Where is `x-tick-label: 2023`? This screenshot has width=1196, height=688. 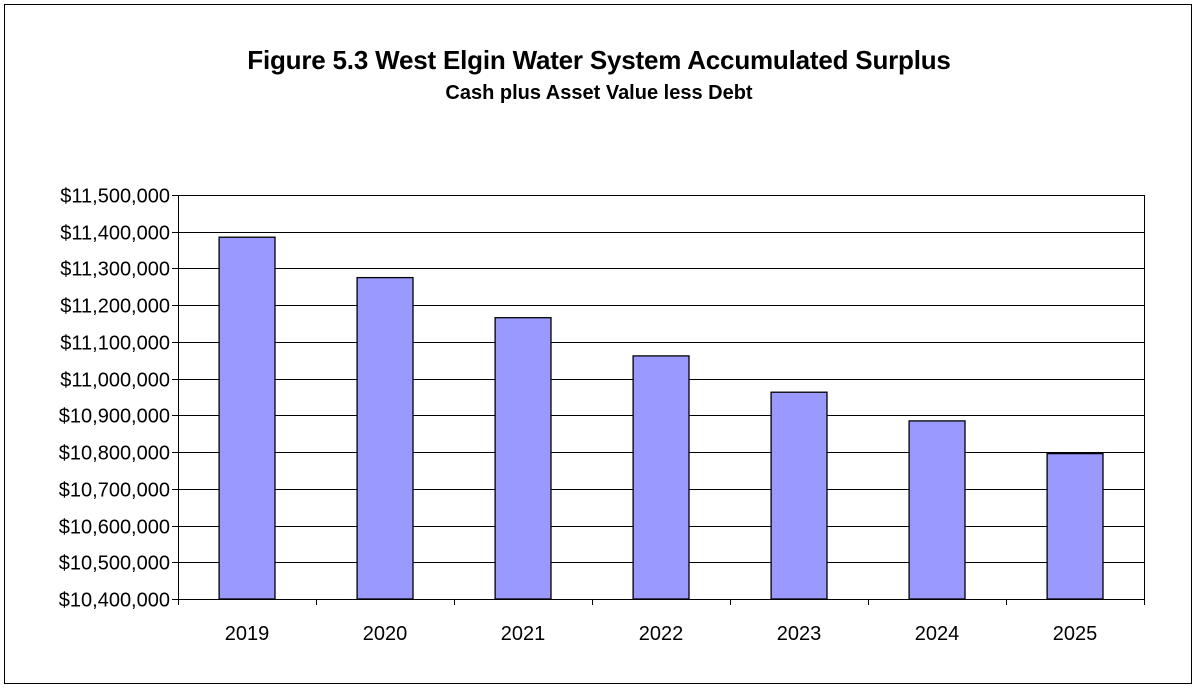 x-tick-label: 2023 is located at coordinates (799, 634).